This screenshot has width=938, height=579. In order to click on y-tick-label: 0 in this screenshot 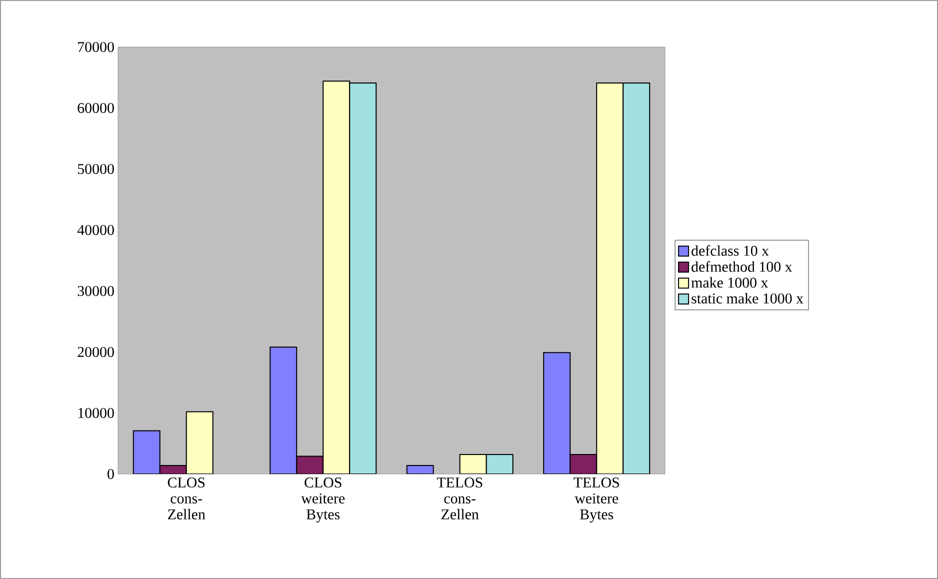, I will do `click(111, 474)`.